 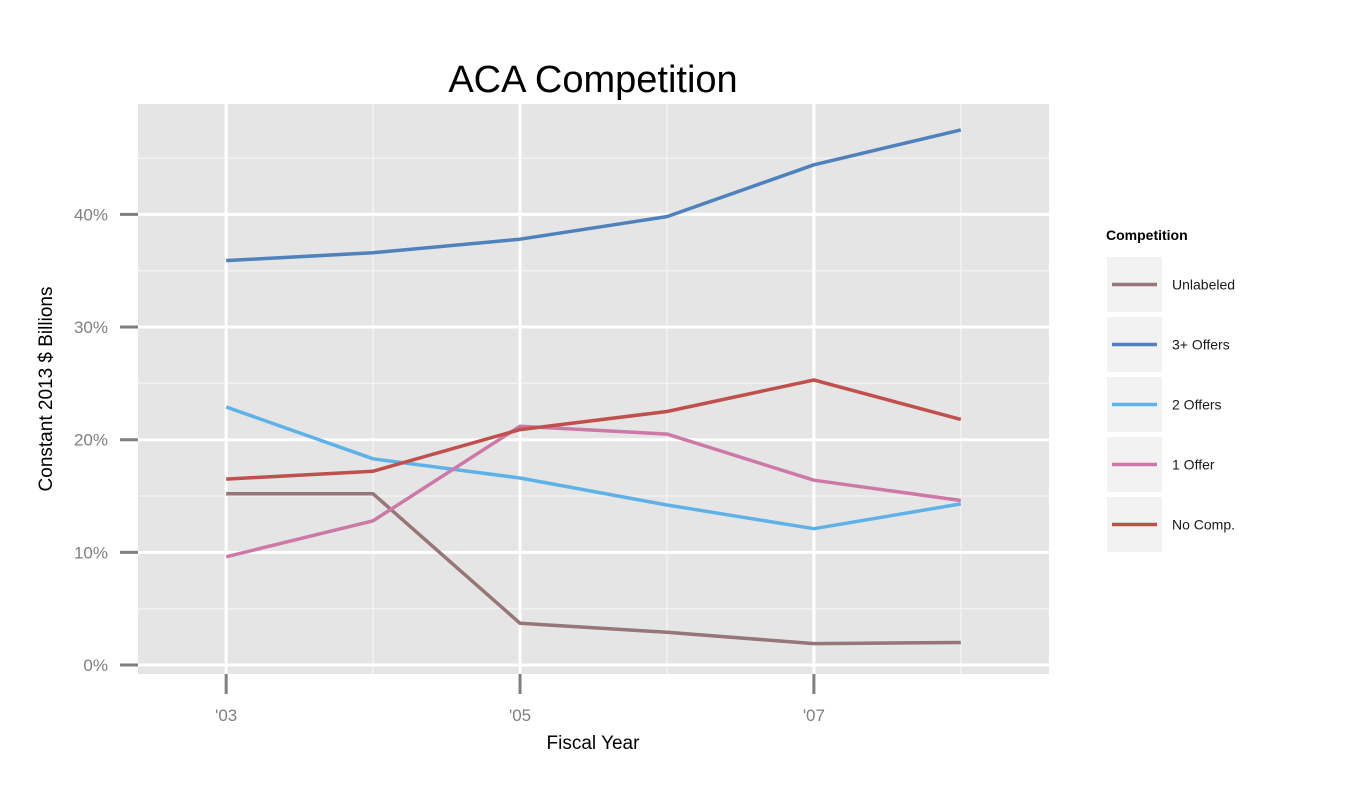 I want to click on legend-label: 3+ Offers, so click(x=1201, y=345).